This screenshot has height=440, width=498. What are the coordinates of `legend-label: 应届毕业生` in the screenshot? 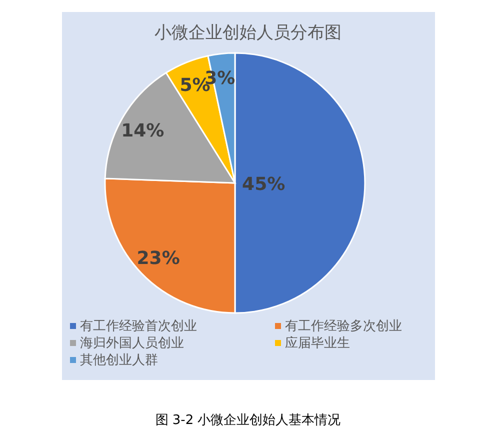 It's located at (317, 343).